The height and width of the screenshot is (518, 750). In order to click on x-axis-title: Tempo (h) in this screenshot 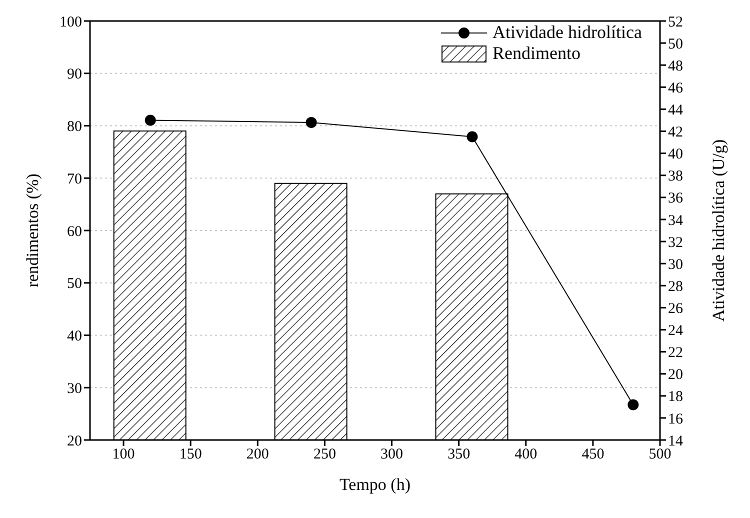, I will do `click(375, 484)`.